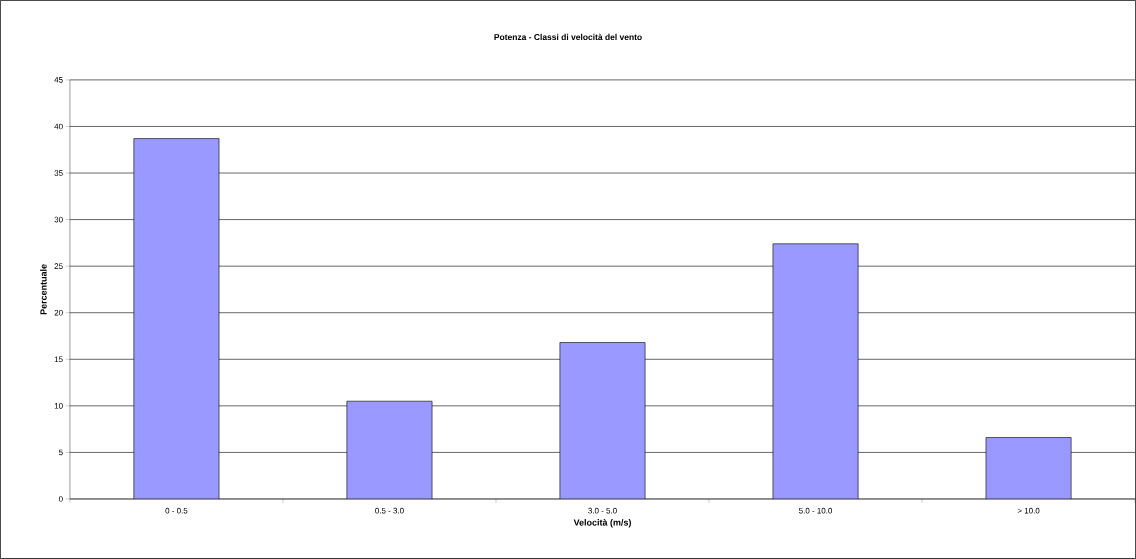 The width and height of the screenshot is (1136, 559). Describe the element at coordinates (568, 37) in the screenshot. I see `chart-title: Potenza - Classi di velocità del vento` at that location.